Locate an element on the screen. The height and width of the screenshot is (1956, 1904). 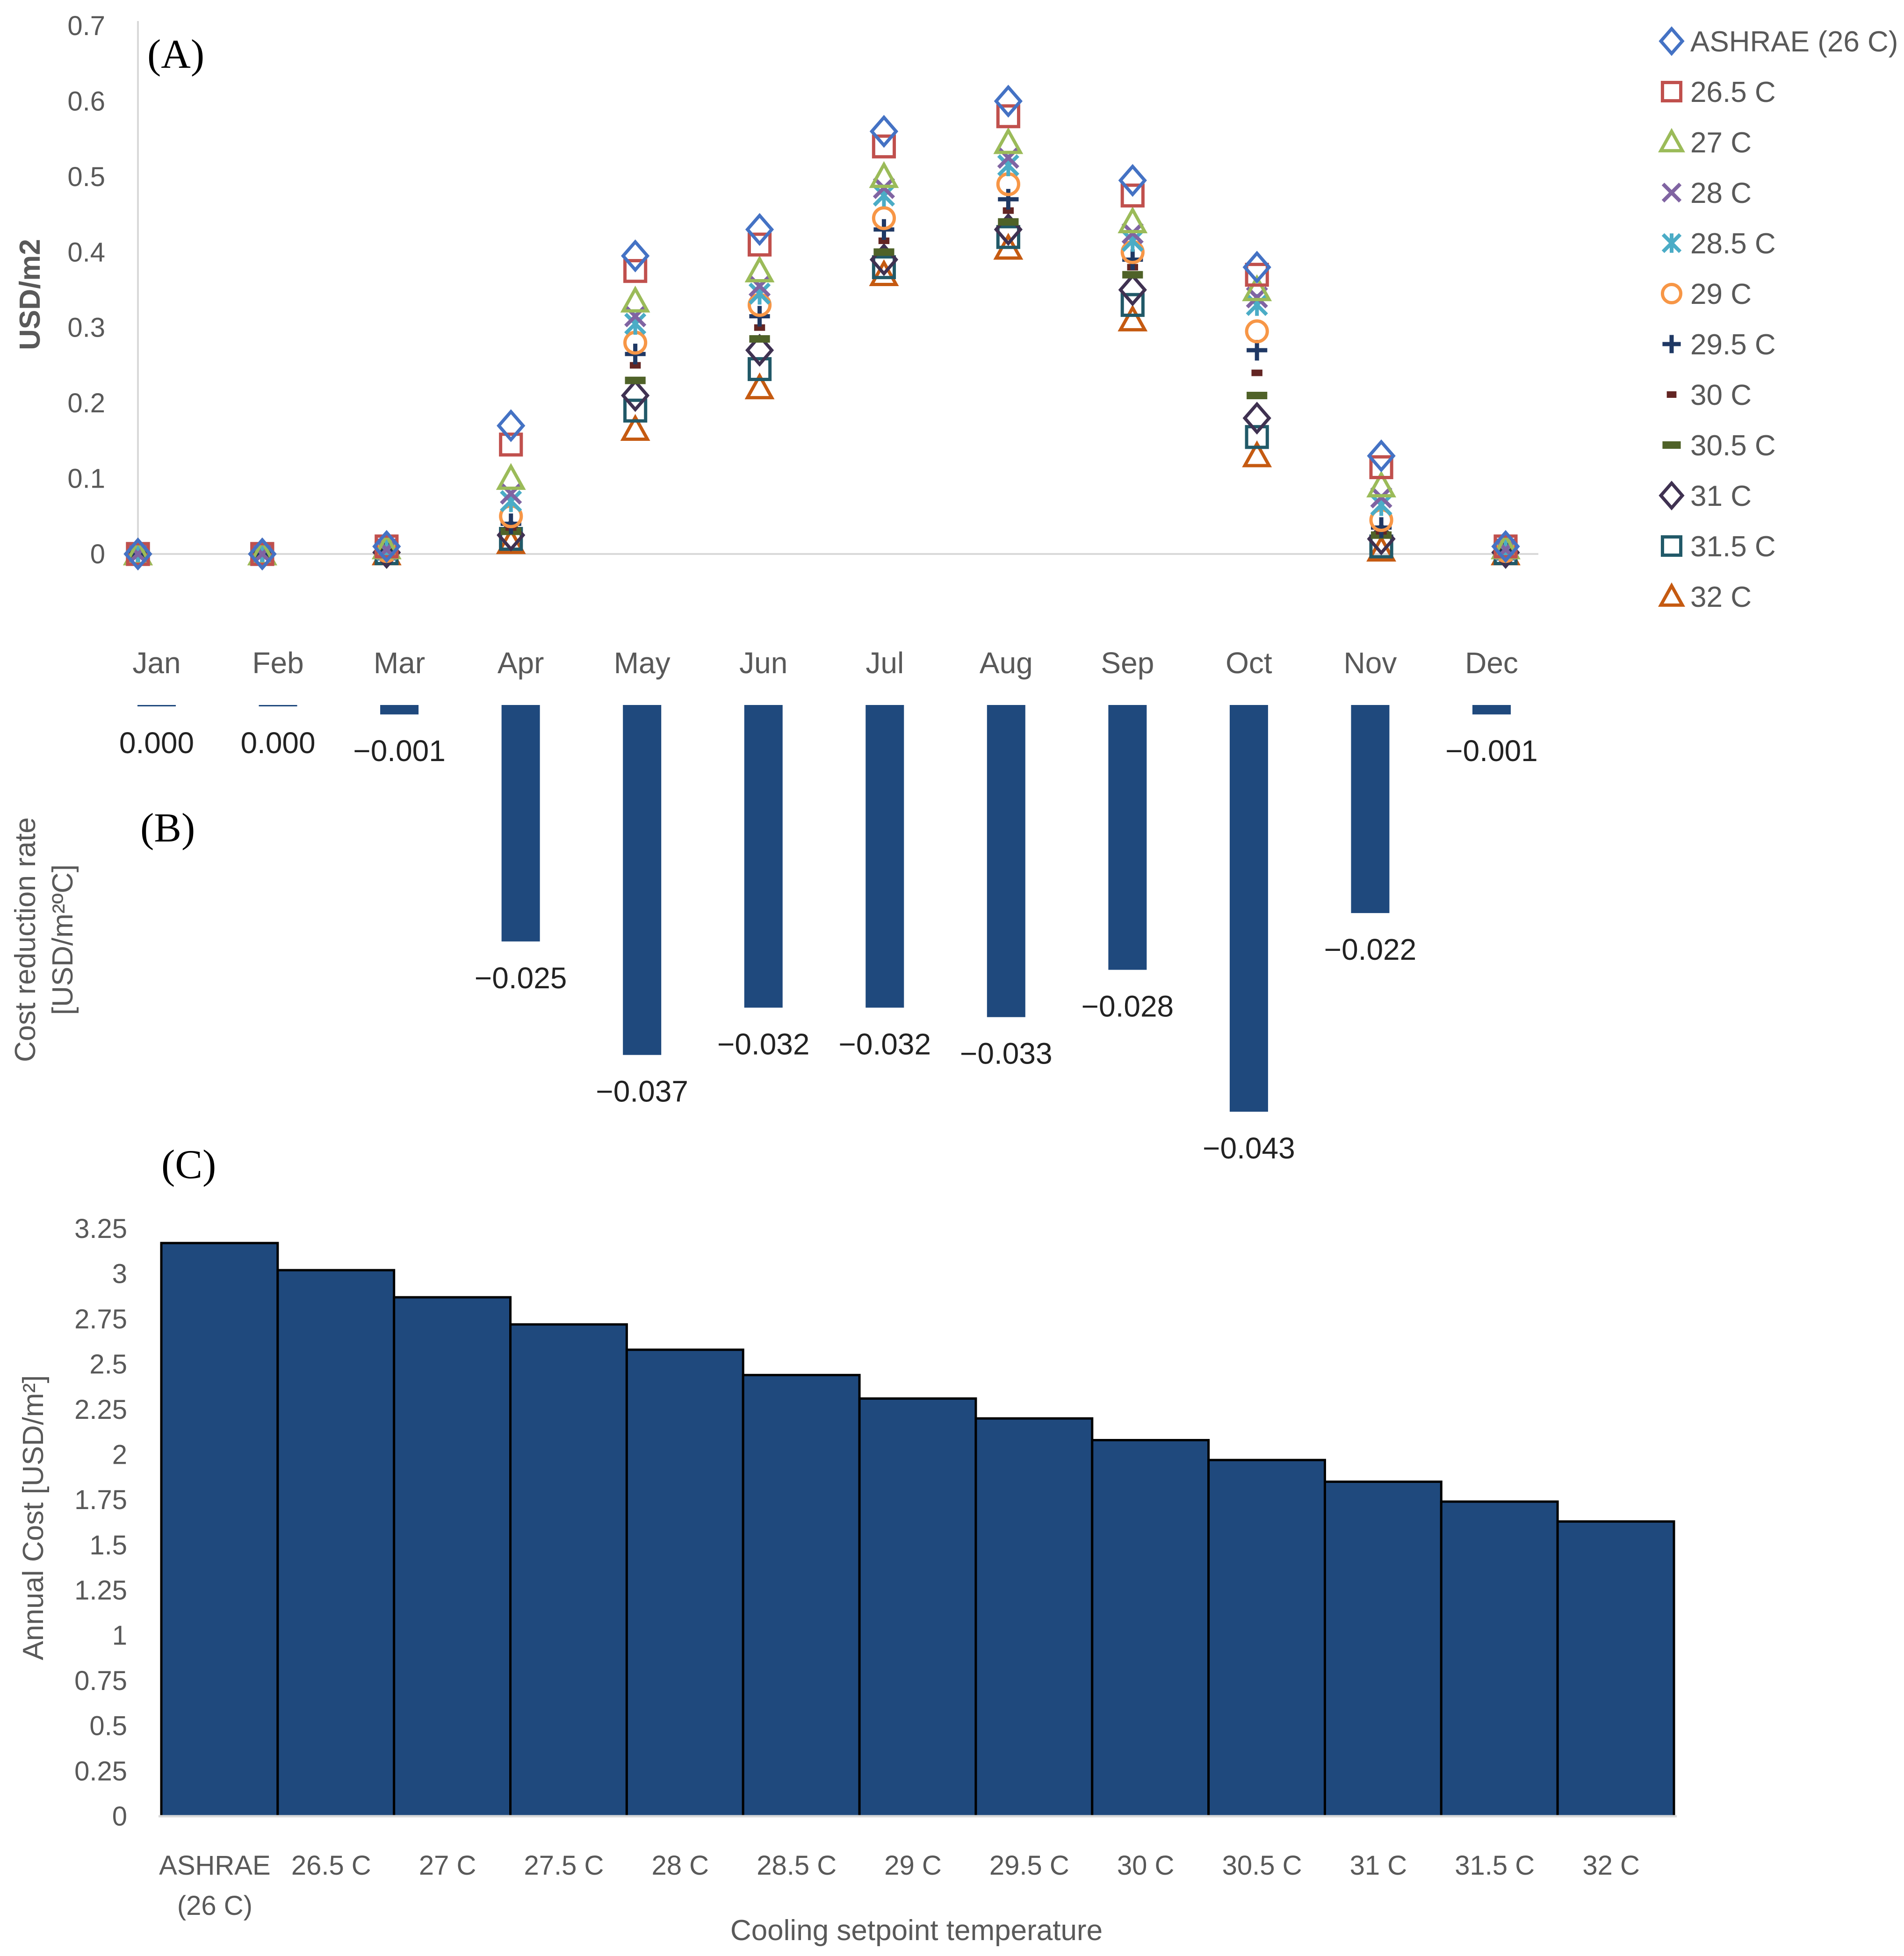
point-32-c-sep is located at coordinates (1133, 317).